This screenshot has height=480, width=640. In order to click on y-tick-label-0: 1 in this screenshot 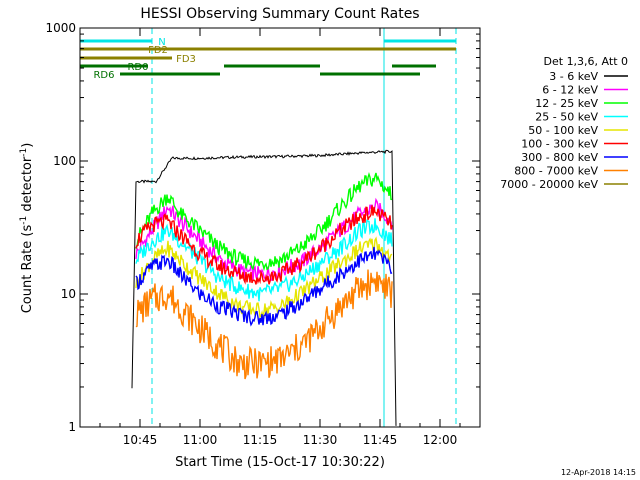, I will do `click(72, 427)`.